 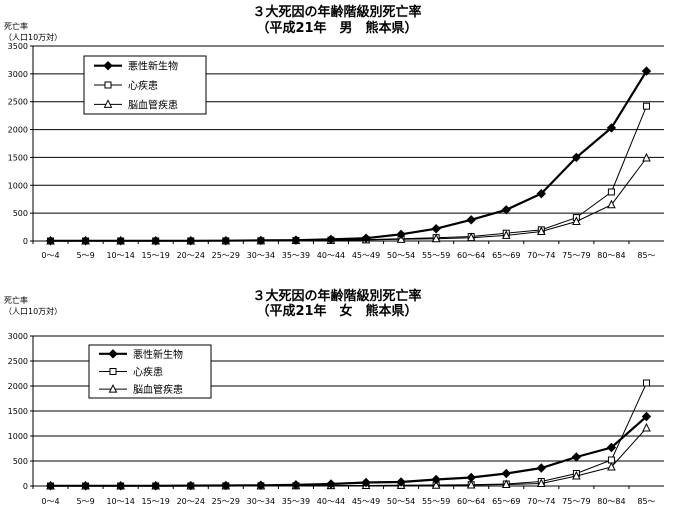 What do you see at coordinates (18, 386) in the screenshot?
I see `y-tick-label-2000: 2000` at bounding box center [18, 386].